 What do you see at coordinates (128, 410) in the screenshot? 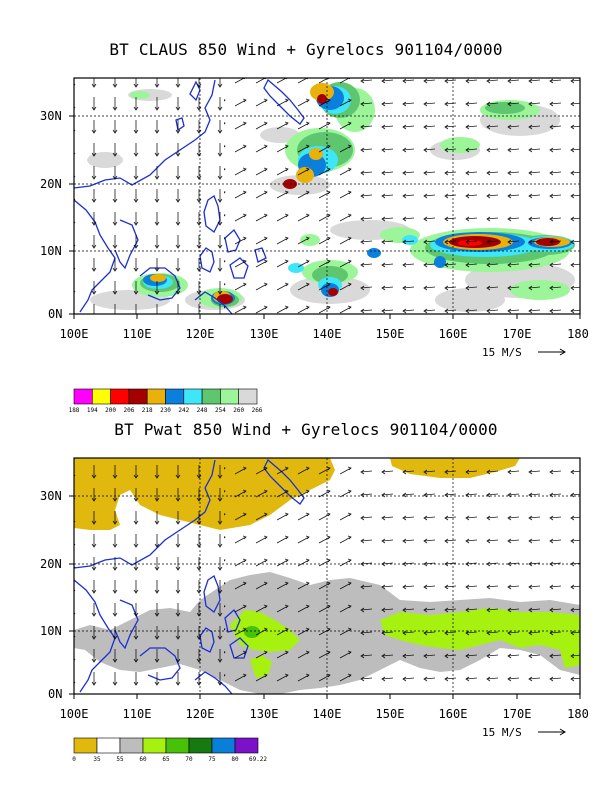
I see `panel1-colorbar-label: 206` at bounding box center [128, 410].